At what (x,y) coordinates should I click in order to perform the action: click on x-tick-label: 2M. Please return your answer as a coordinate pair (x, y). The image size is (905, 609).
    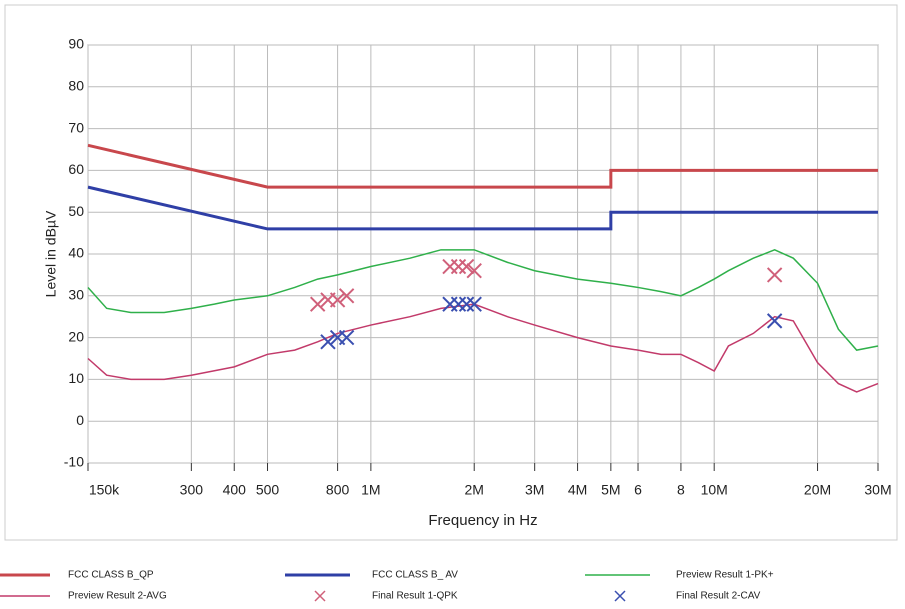
    Looking at the image, I should click on (473, 490).